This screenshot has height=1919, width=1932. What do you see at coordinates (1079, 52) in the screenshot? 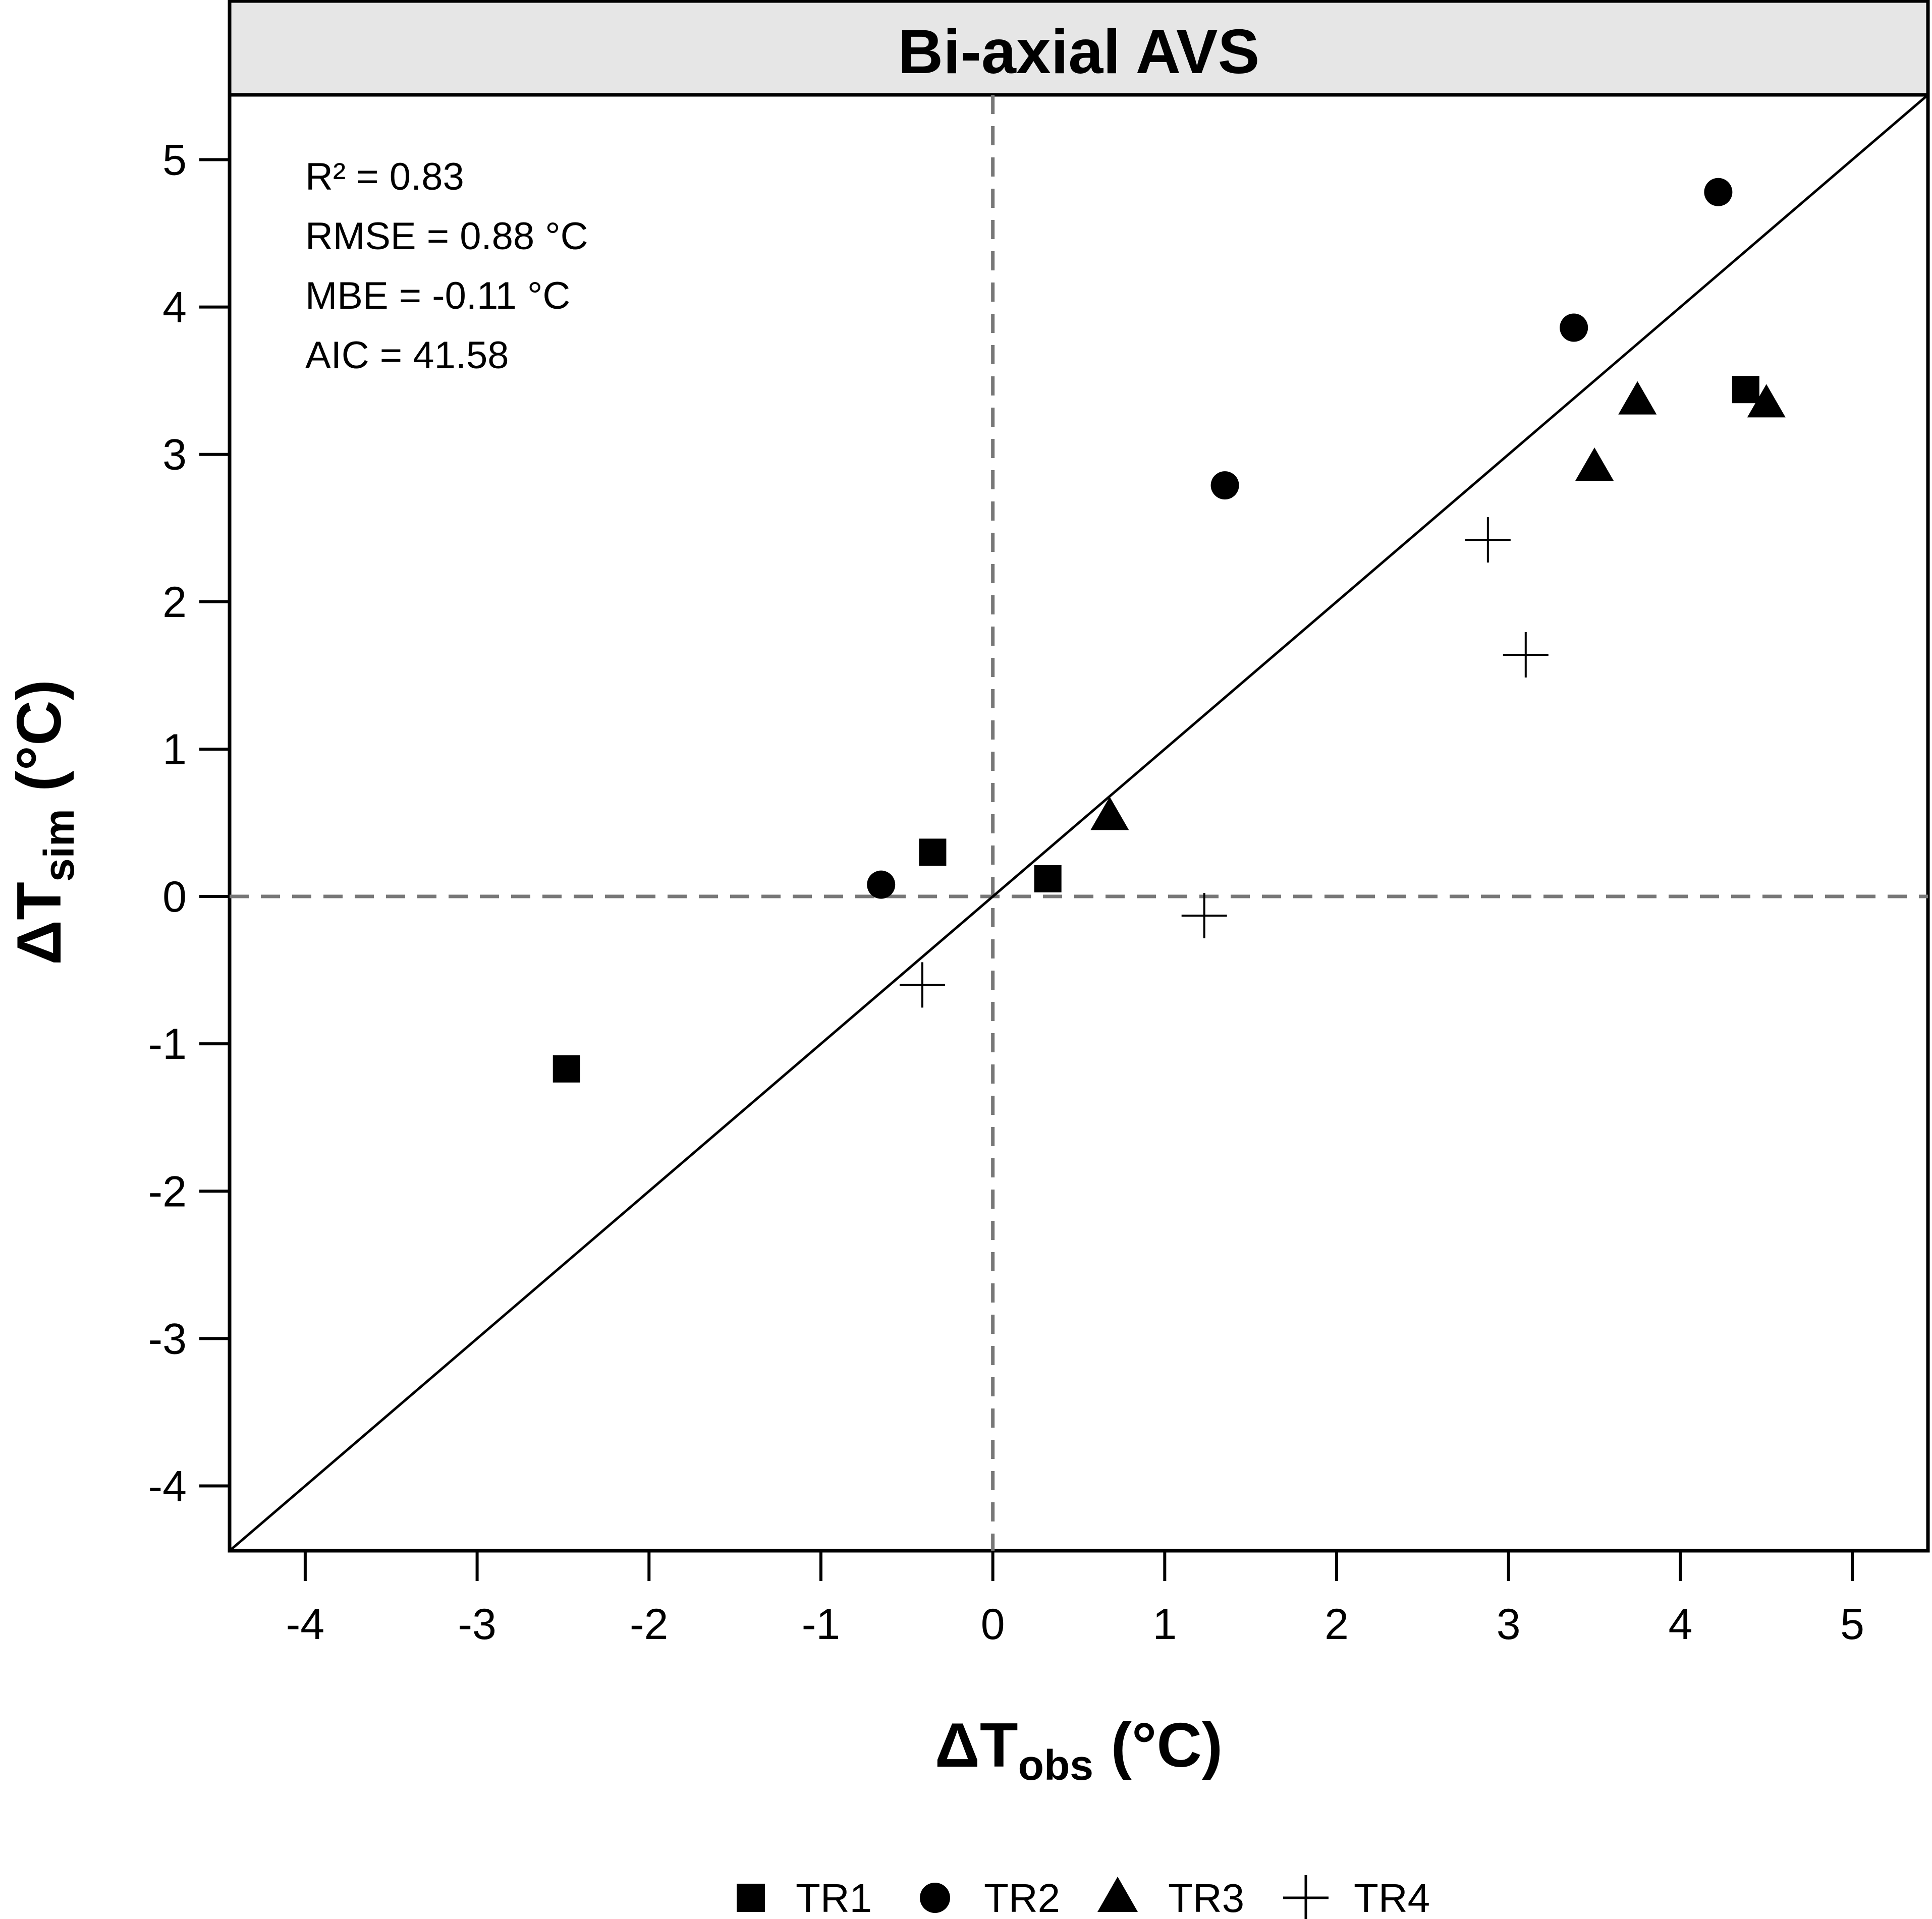
I see `chart-title: Bi-axial AVS` at bounding box center [1079, 52].